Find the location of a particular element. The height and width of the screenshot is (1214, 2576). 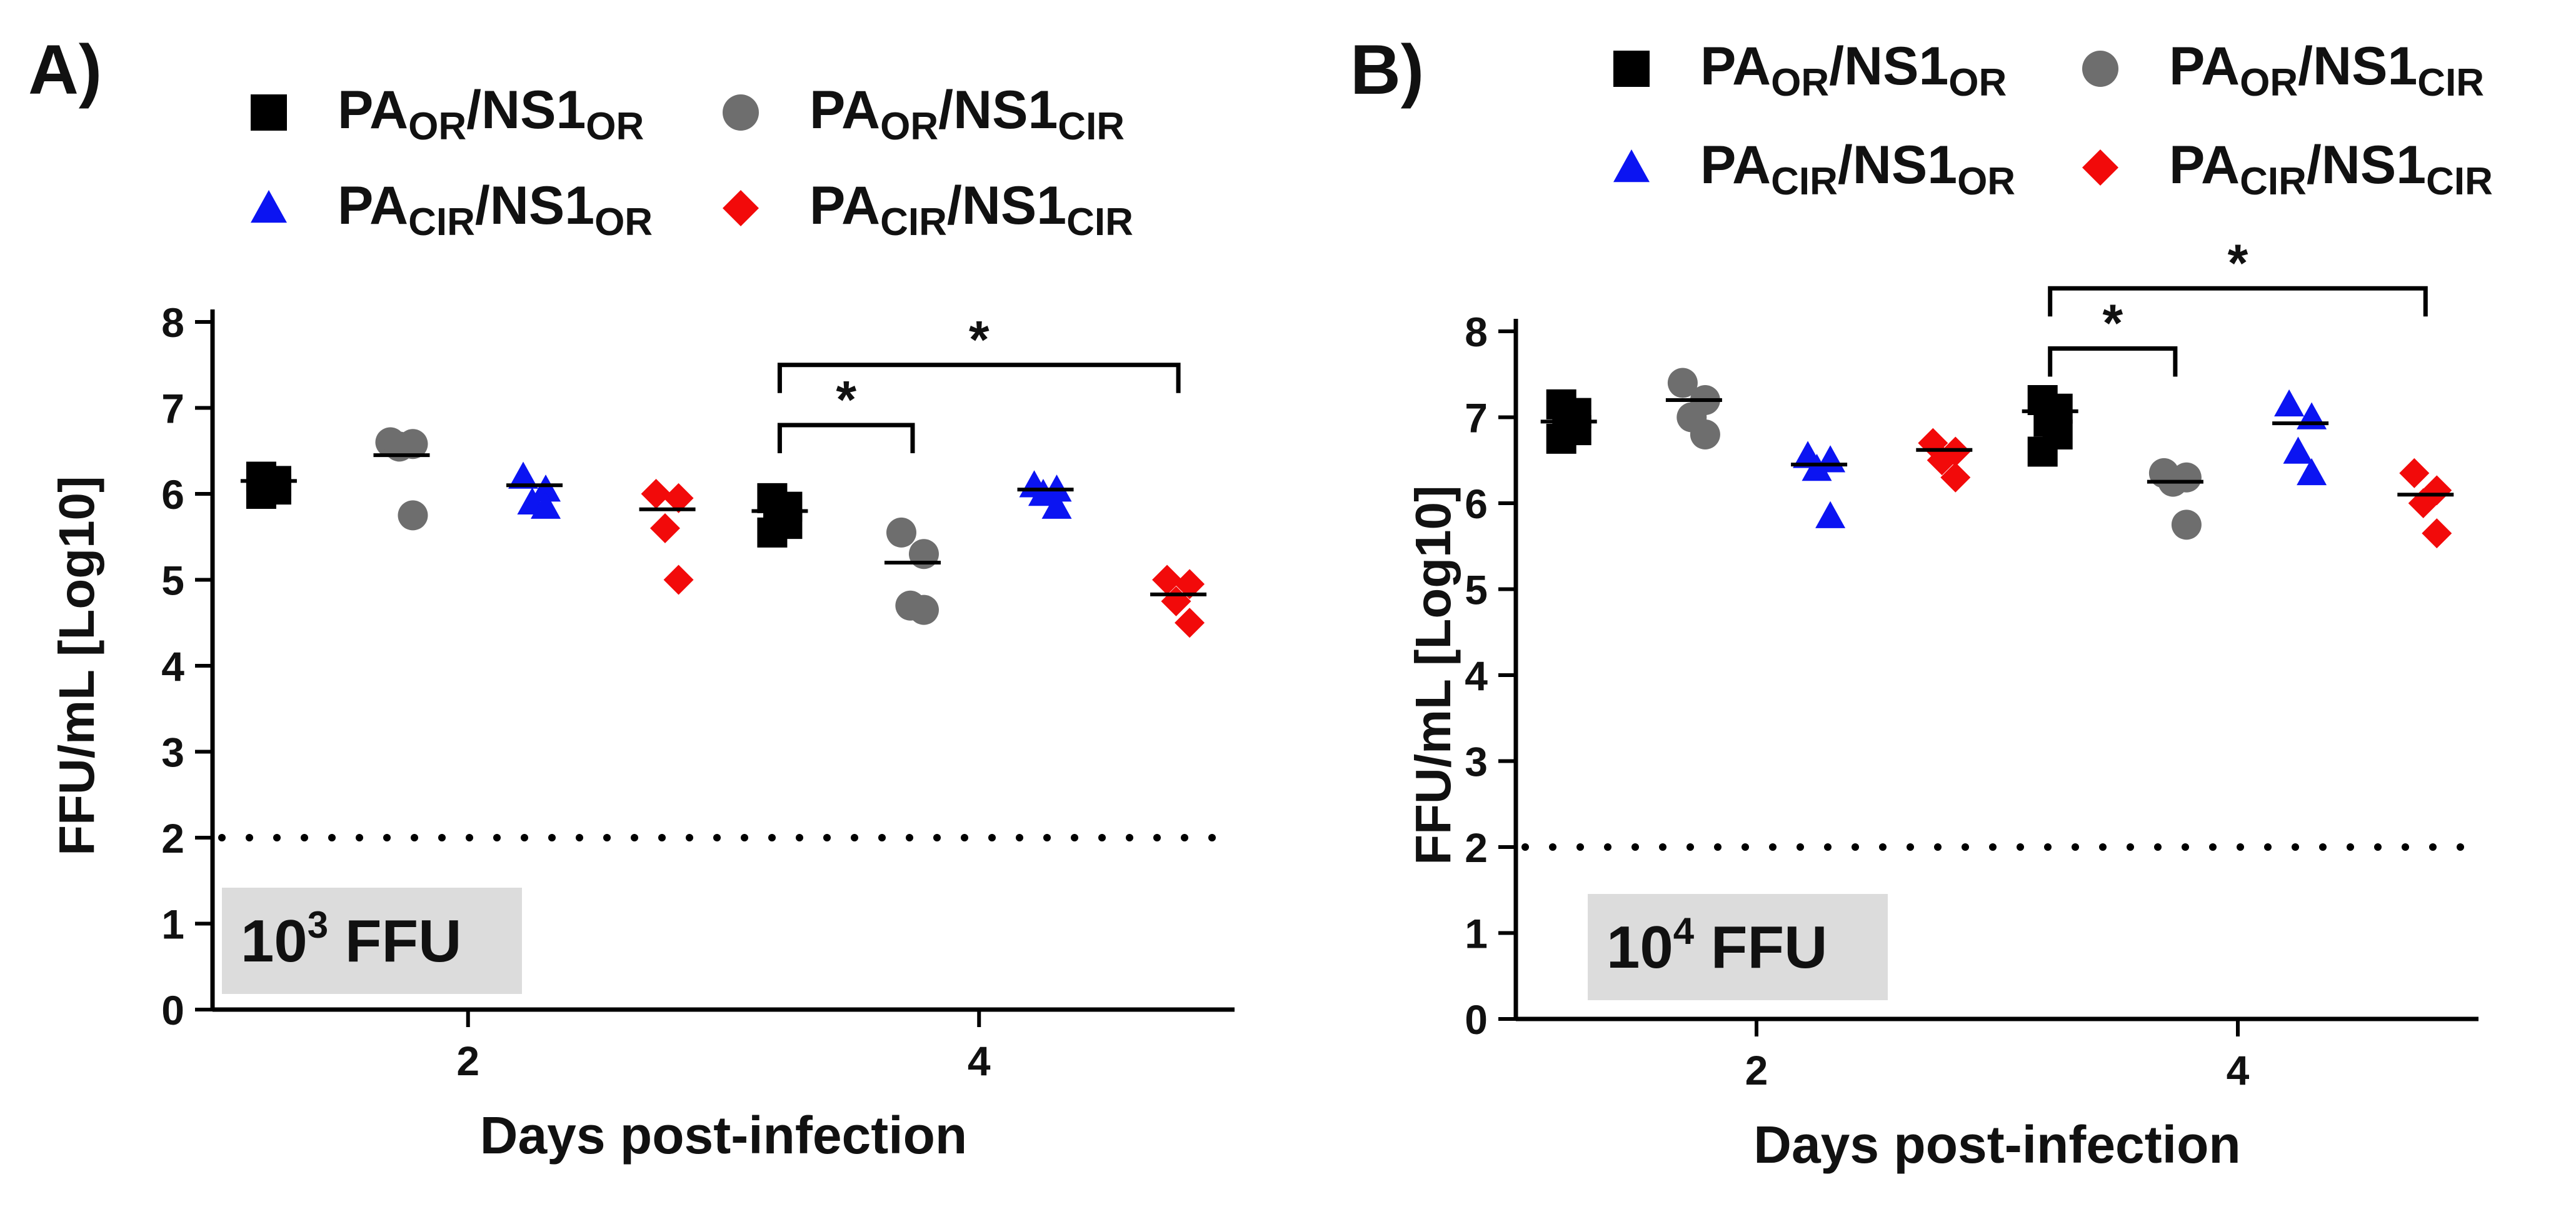

dose-exponent: 4 is located at coordinates (1684, 931).